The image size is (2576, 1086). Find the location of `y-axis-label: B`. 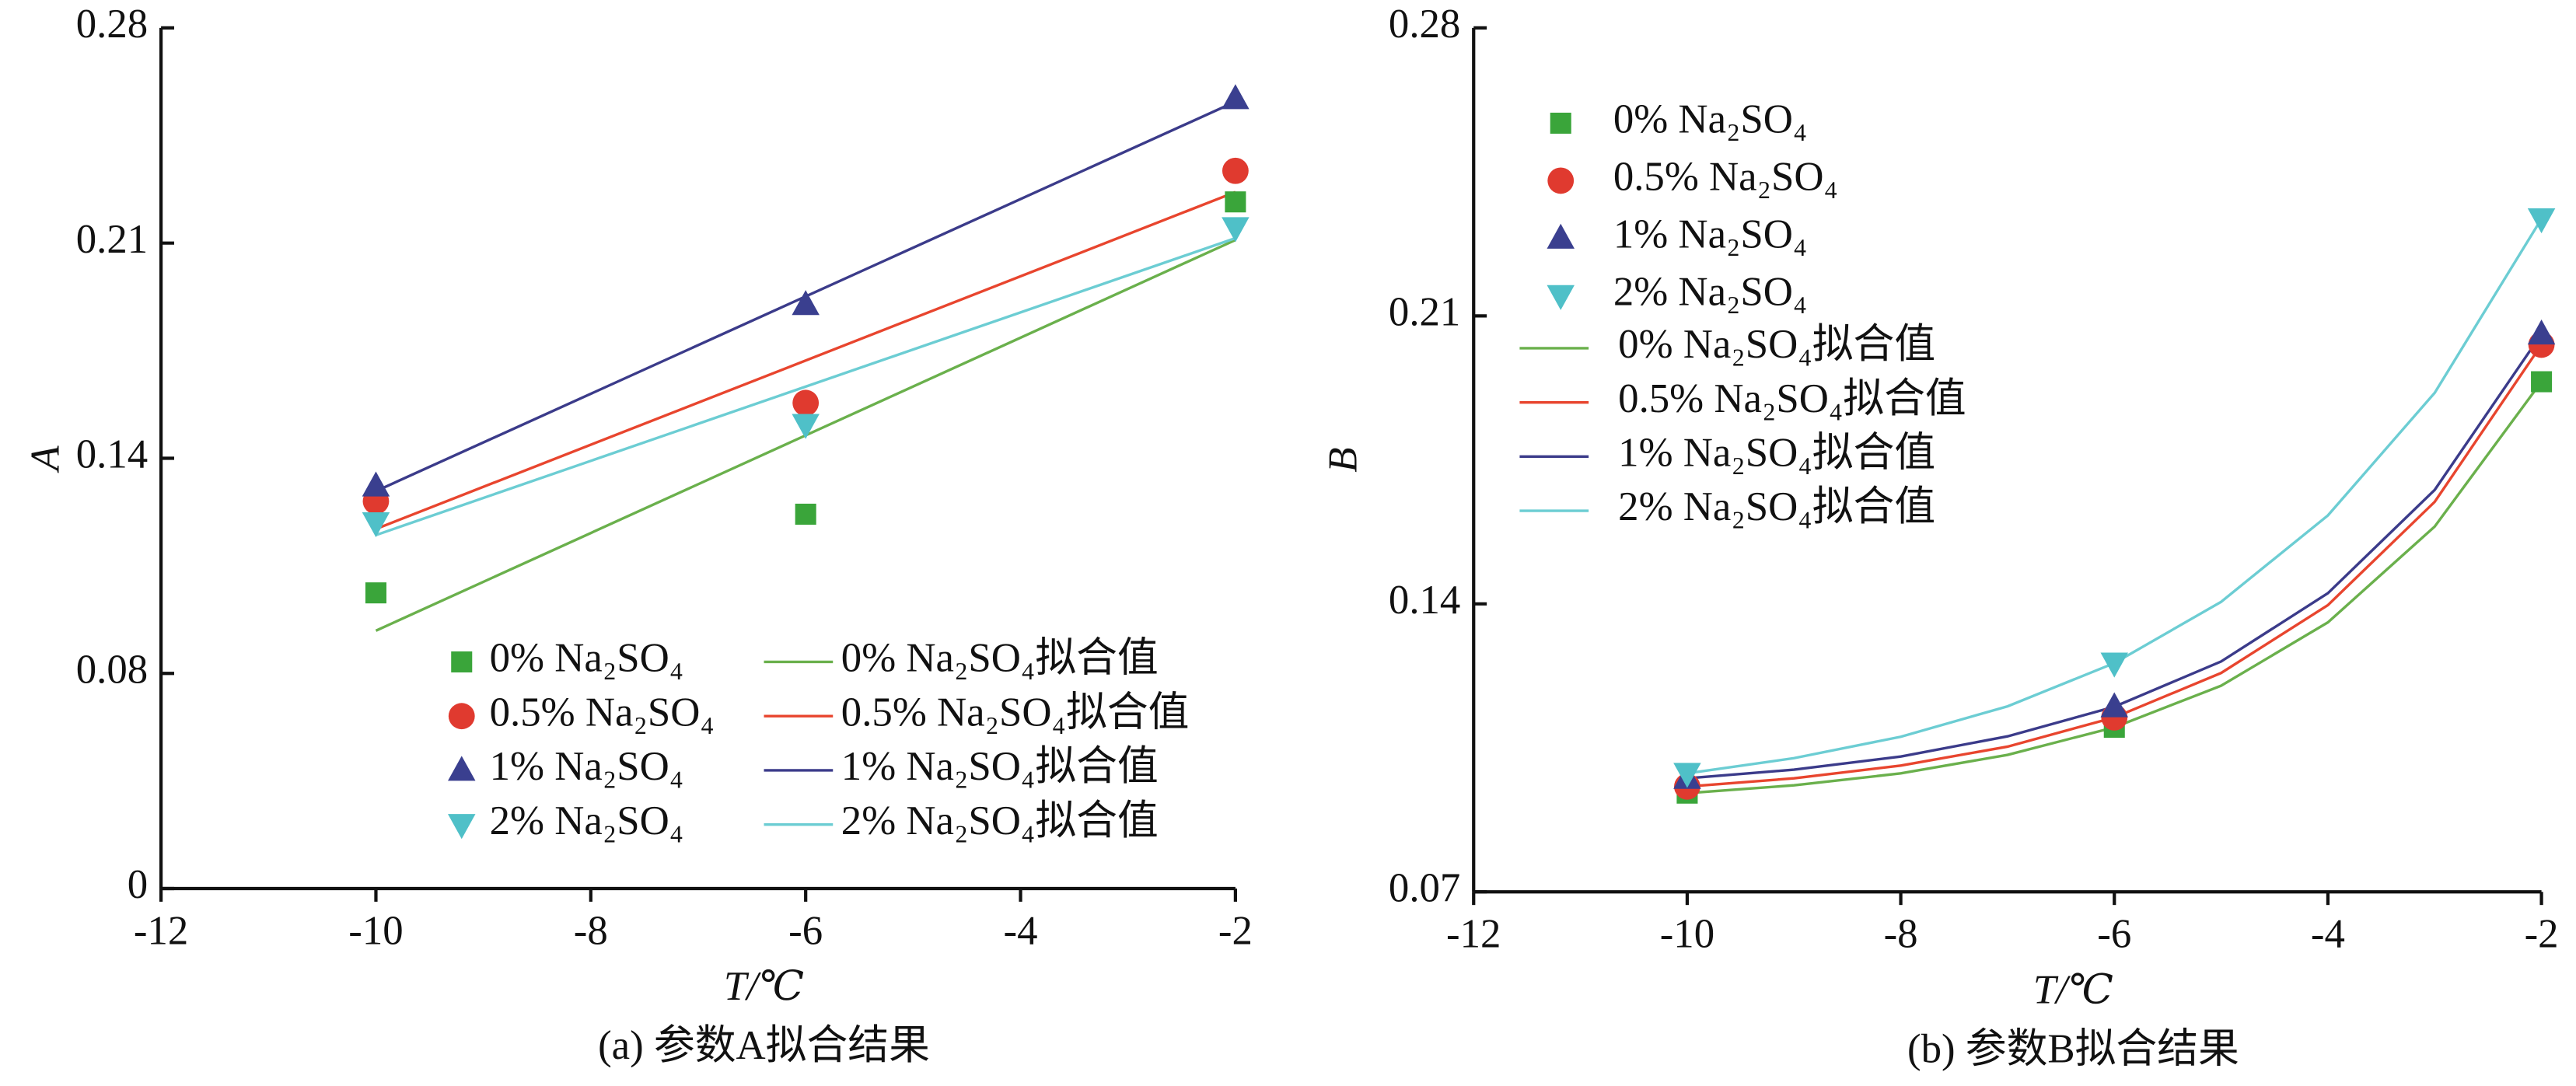

y-axis-label: B is located at coordinates (1343, 460).